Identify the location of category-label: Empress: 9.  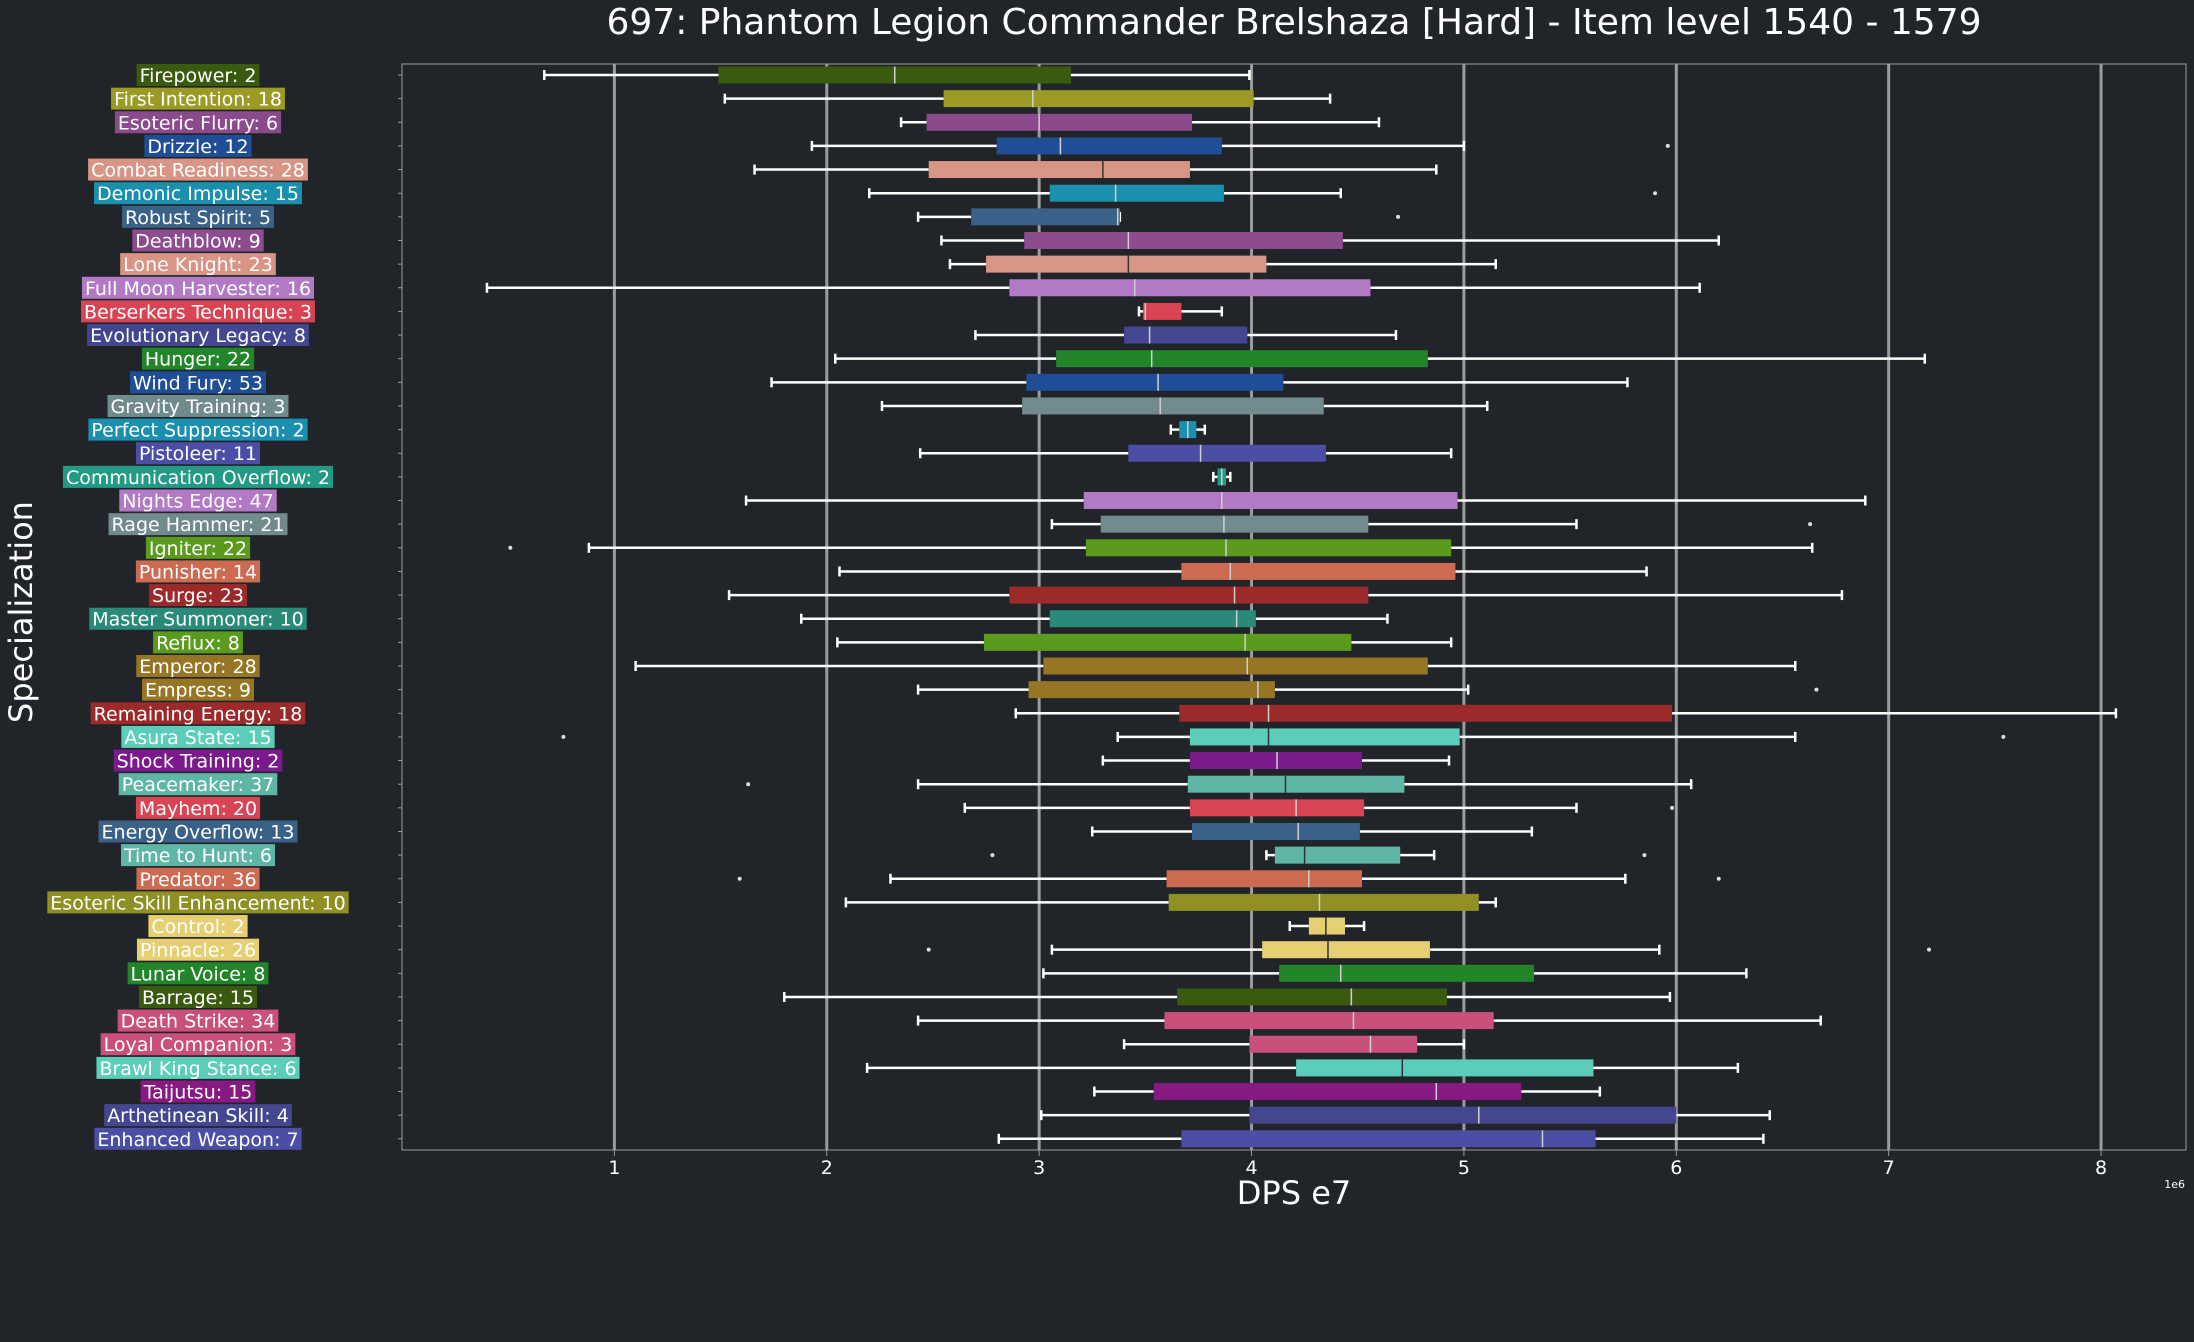
(198, 690).